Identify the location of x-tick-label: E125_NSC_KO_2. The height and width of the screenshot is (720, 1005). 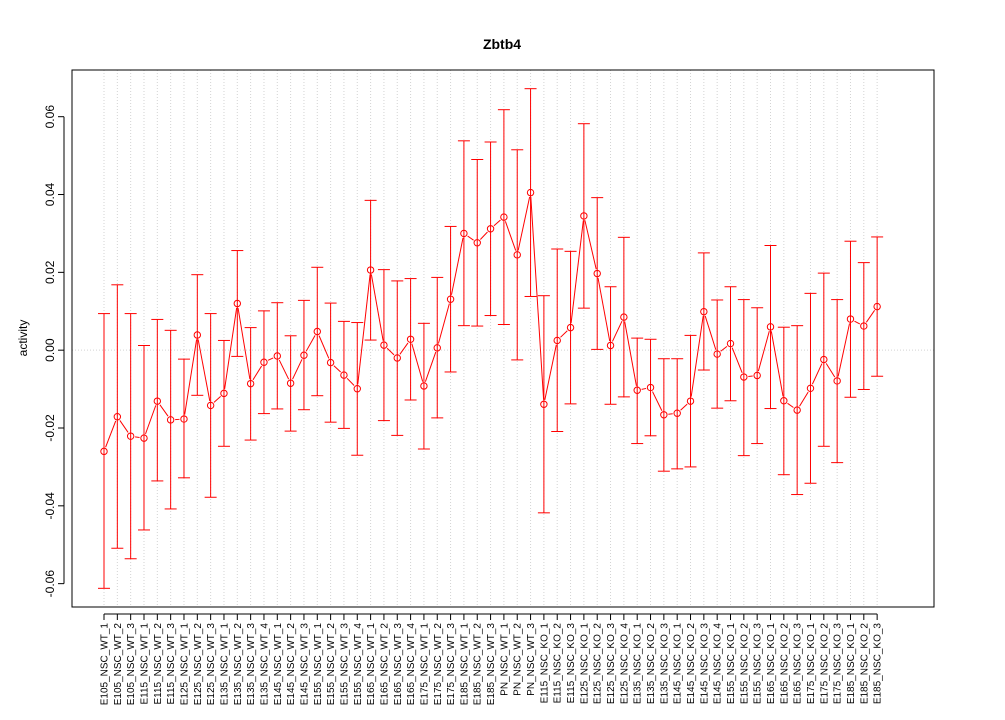
(598, 664).